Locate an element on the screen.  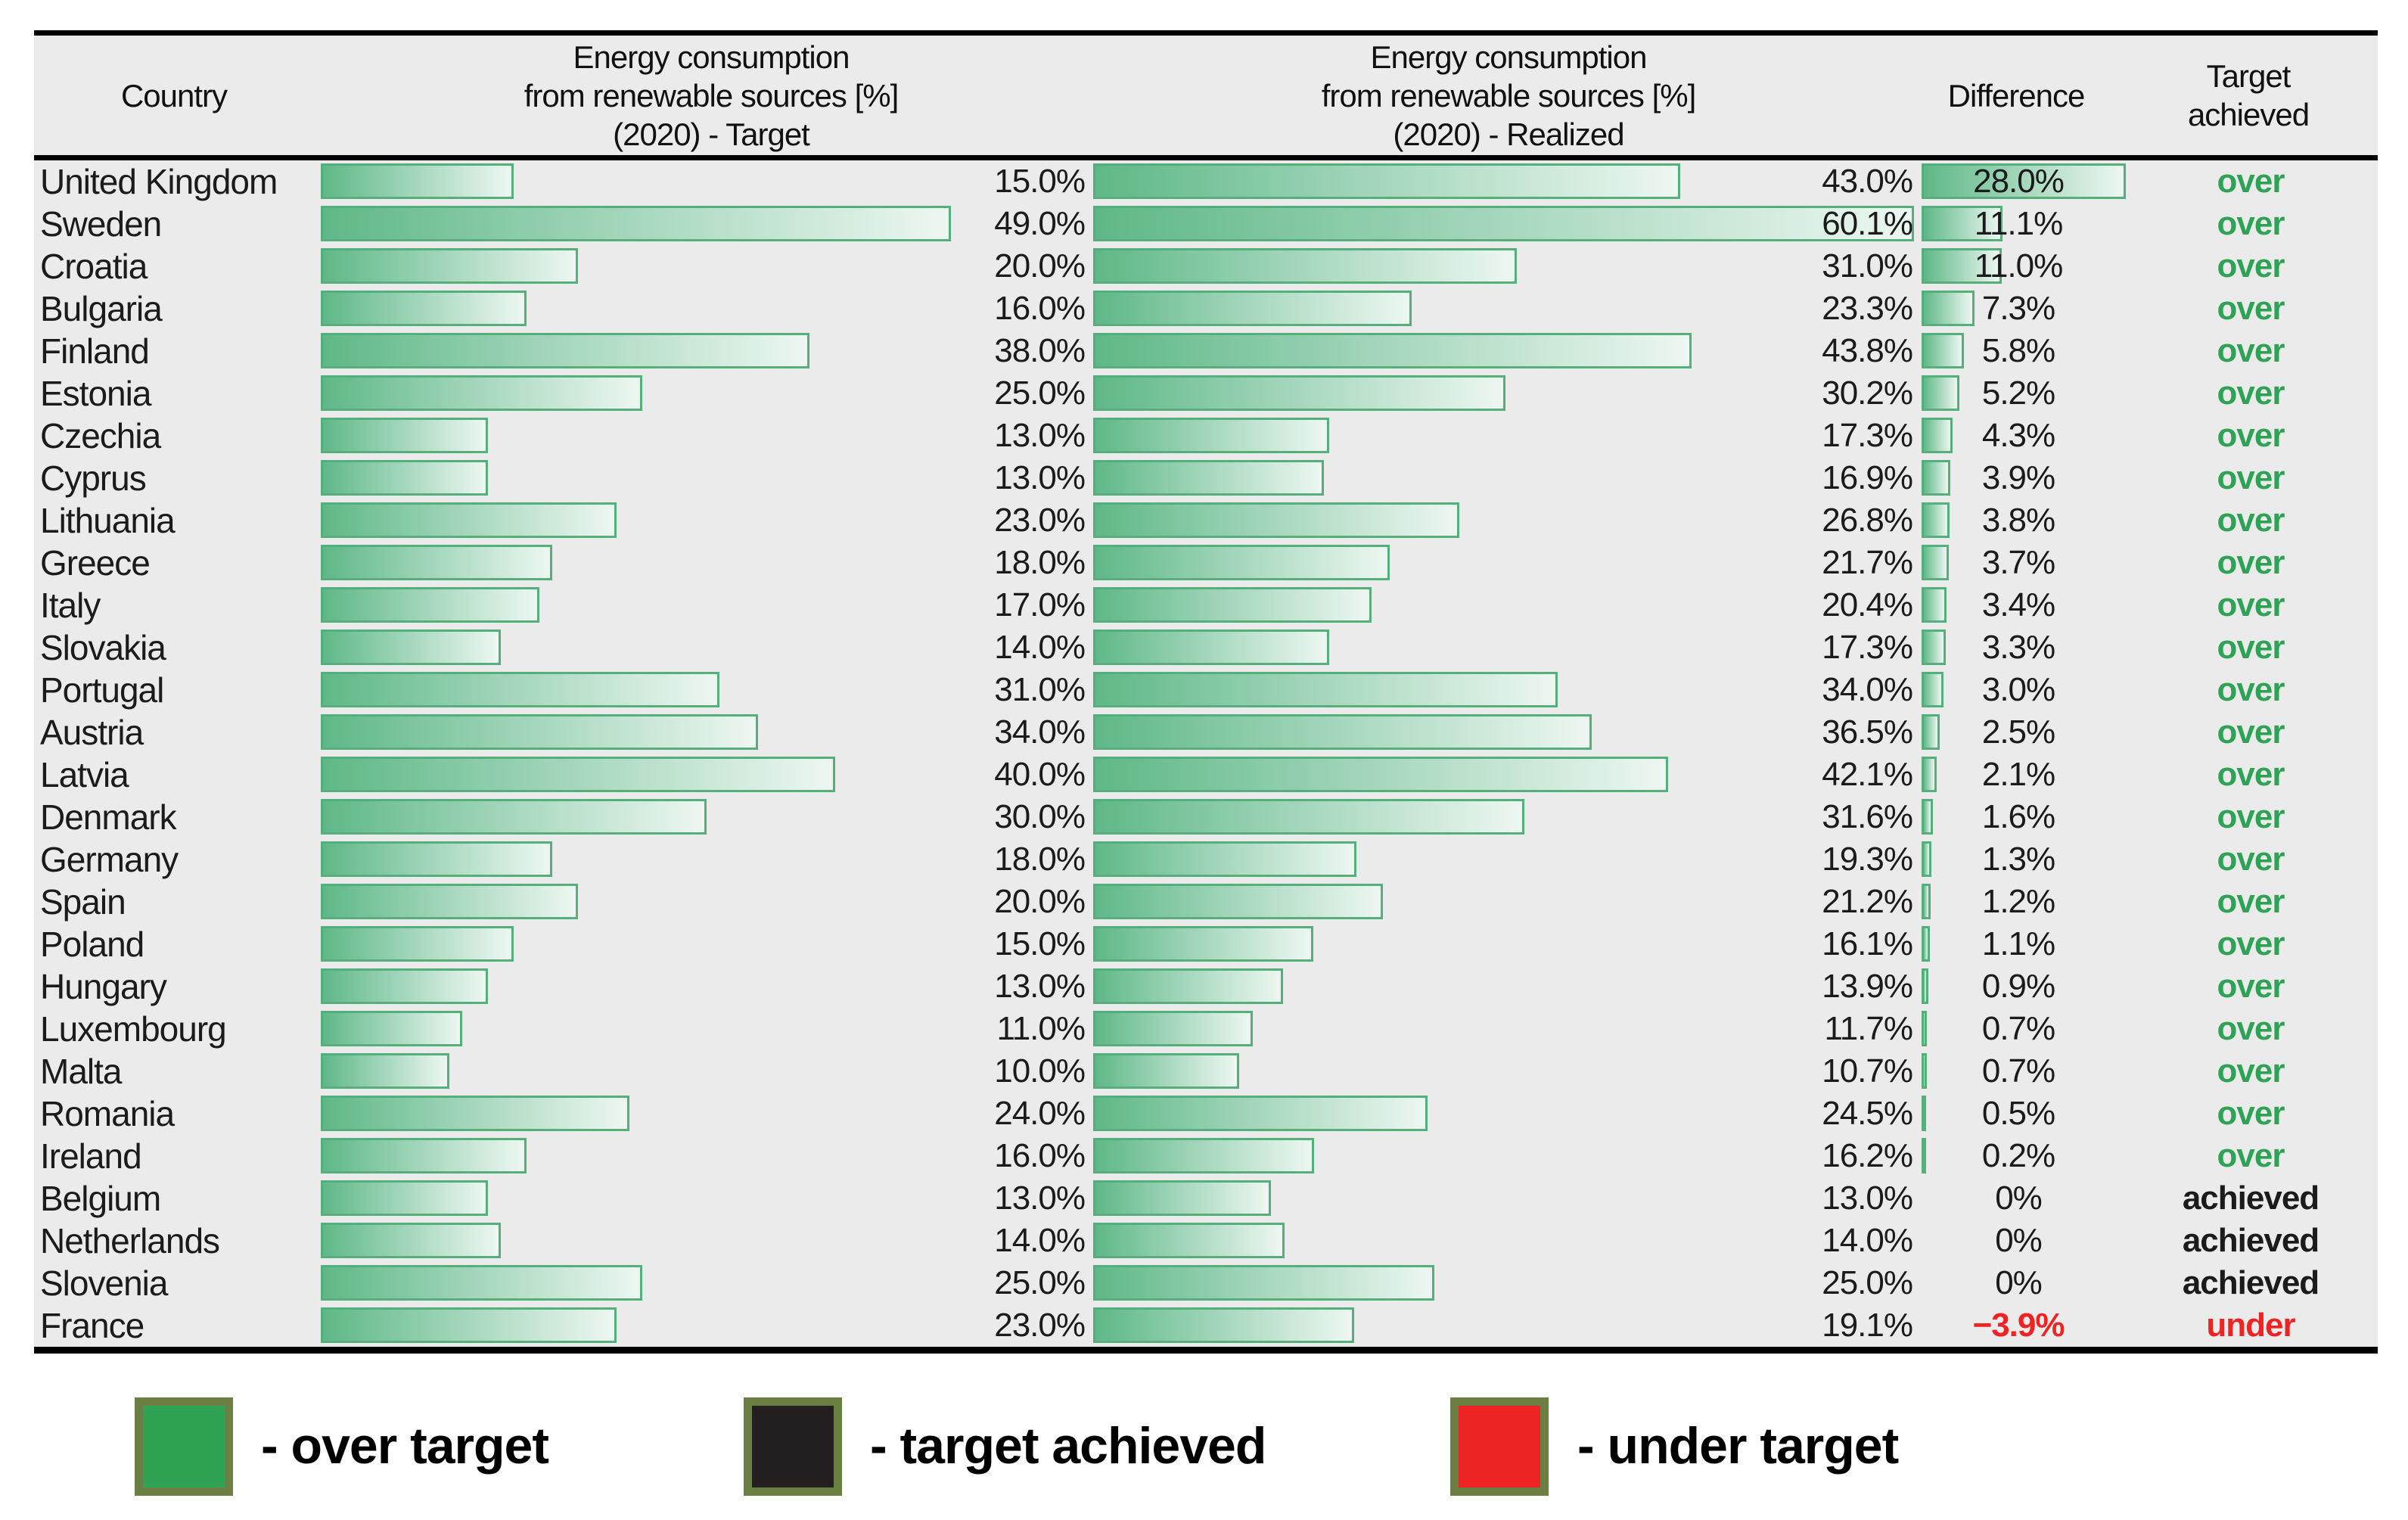
country-label: Sweden is located at coordinates (101, 224).